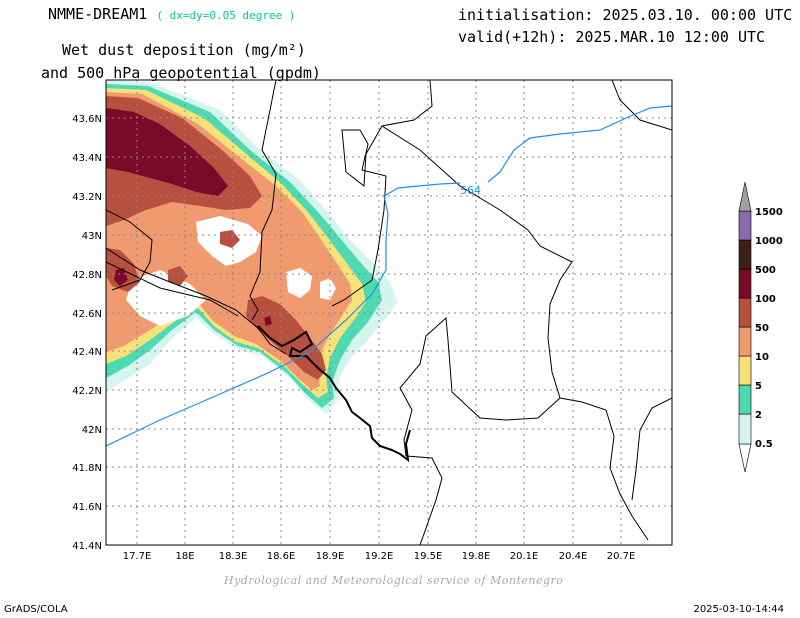 This screenshot has height=618, width=800. What do you see at coordinates (184, 556) in the screenshot?
I see `lon-label: 18E` at bounding box center [184, 556].